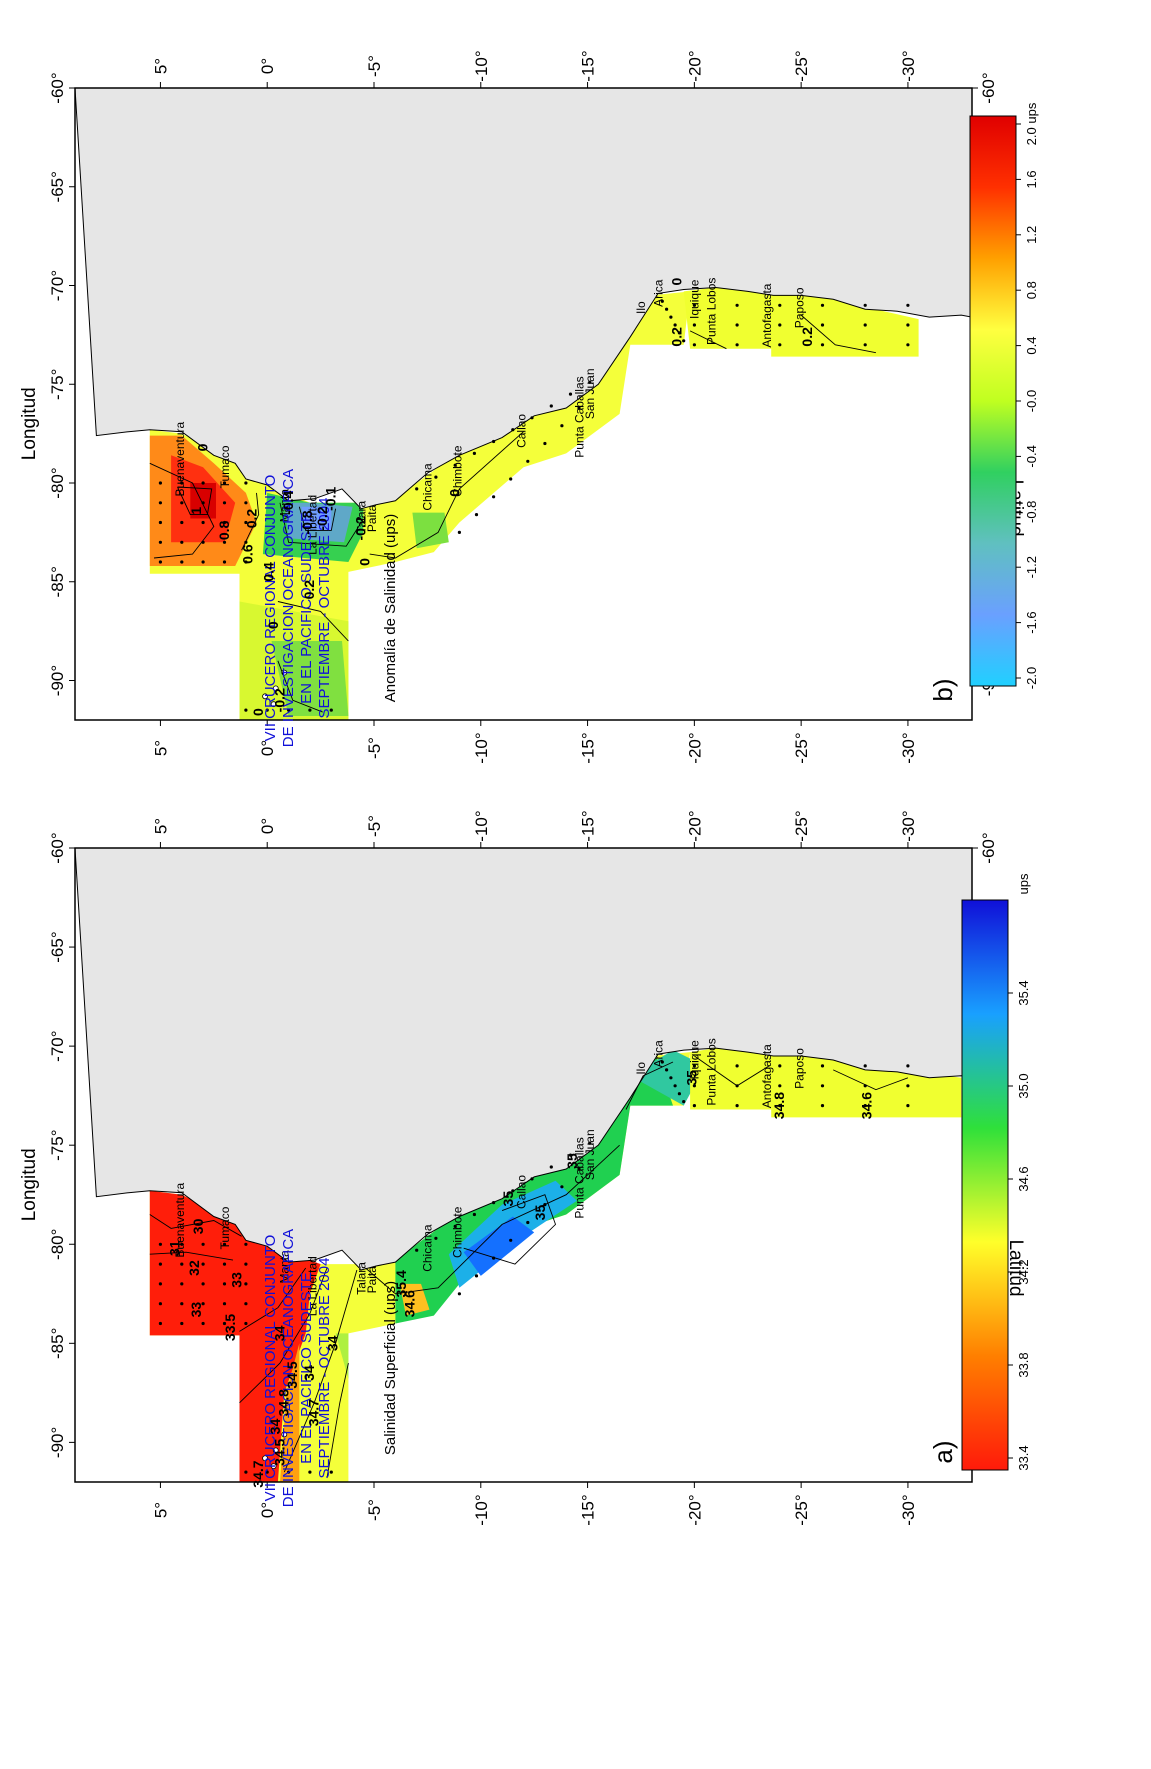  What do you see at coordinates (160, 1510) in the screenshot?
I see `lat-tick-label: 5°` at bounding box center [160, 1510].